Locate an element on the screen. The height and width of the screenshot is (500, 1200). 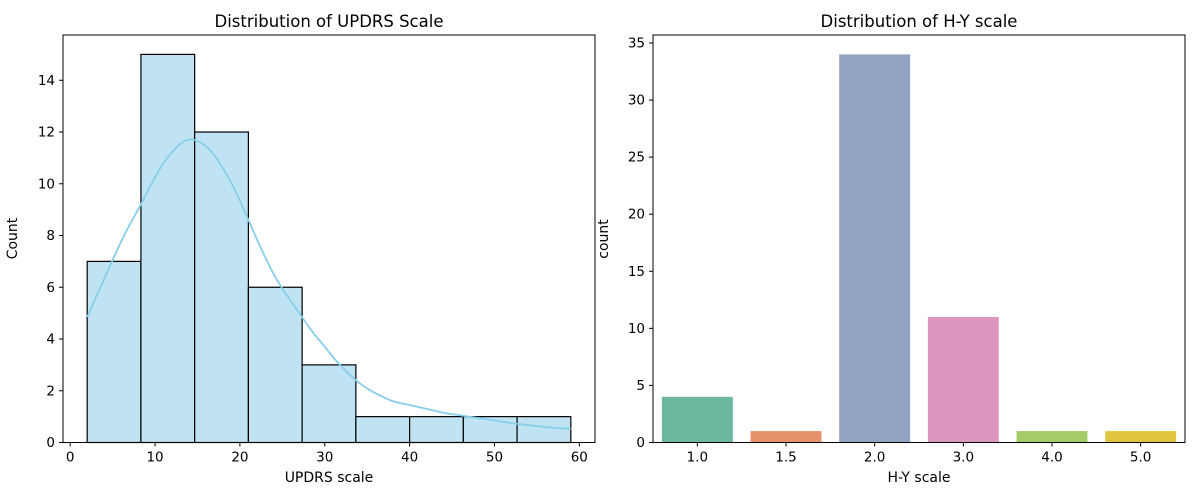
x-tick-label: 1.5 is located at coordinates (785, 458).